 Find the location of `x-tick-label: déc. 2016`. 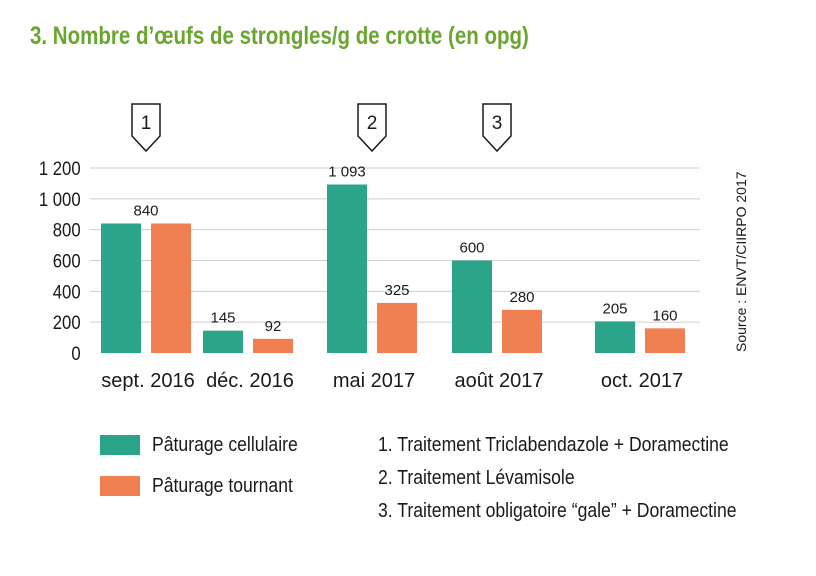

x-tick-label: déc. 2016 is located at coordinates (250, 381).